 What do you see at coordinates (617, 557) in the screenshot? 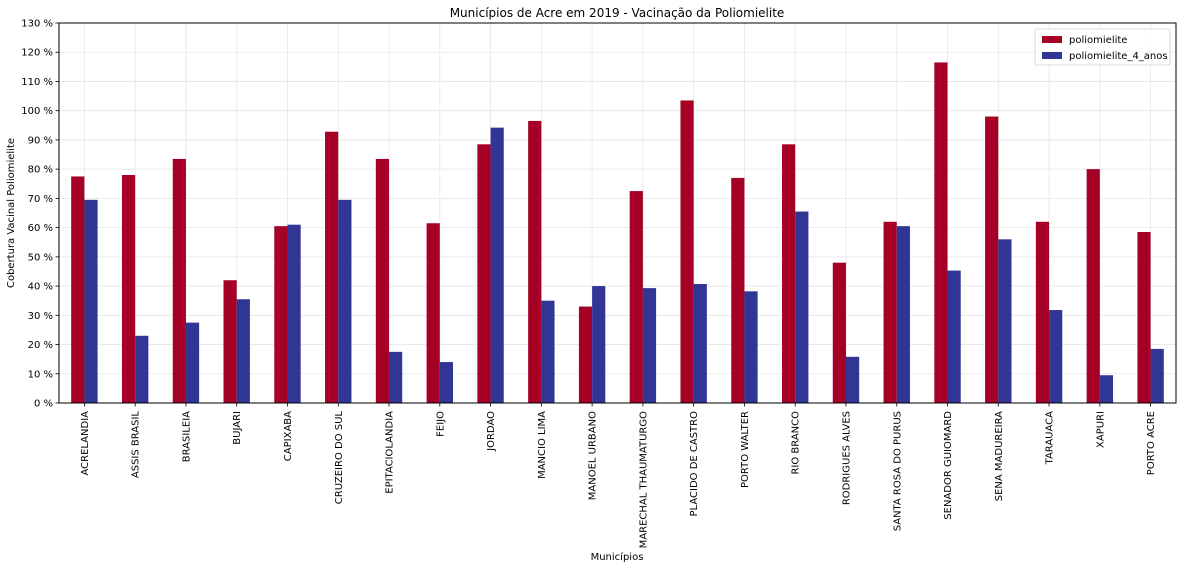
I see `x-axis-label: Municípios` at bounding box center [617, 557].